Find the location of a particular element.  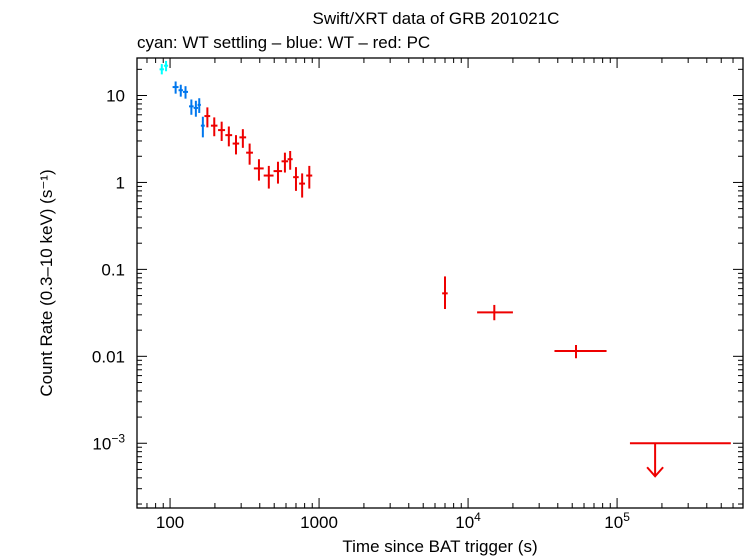

y-tick-label: 10 is located at coordinates (115, 96).